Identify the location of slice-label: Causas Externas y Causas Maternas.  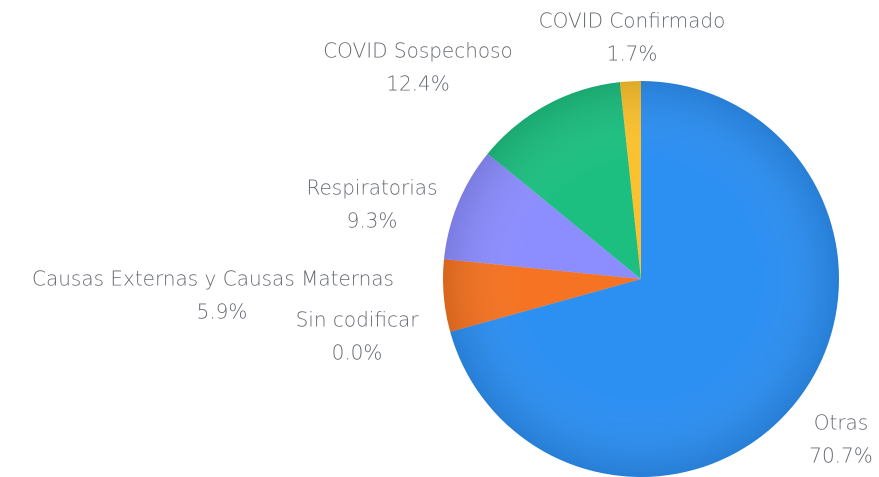
(213, 279).